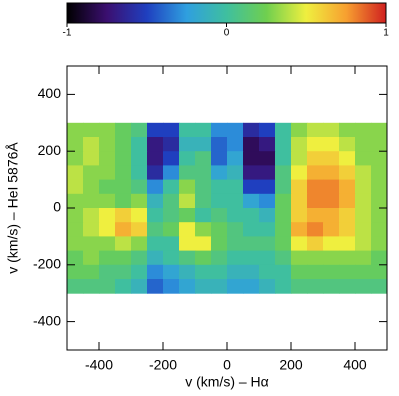 Image resolution: width=399 pixels, height=396 pixels. I want to click on colorbar-tick-label: 1, so click(386, 33).